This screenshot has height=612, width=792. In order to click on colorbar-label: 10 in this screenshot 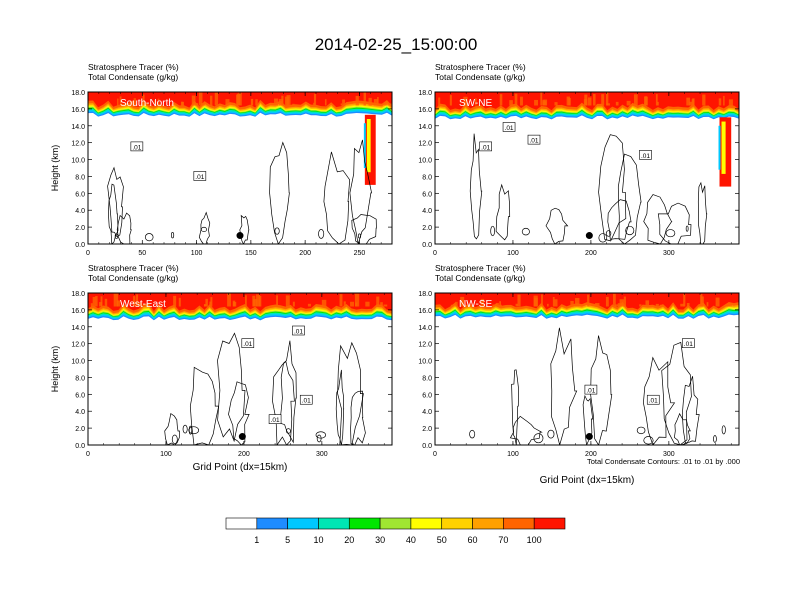, I will do `click(318, 540)`.